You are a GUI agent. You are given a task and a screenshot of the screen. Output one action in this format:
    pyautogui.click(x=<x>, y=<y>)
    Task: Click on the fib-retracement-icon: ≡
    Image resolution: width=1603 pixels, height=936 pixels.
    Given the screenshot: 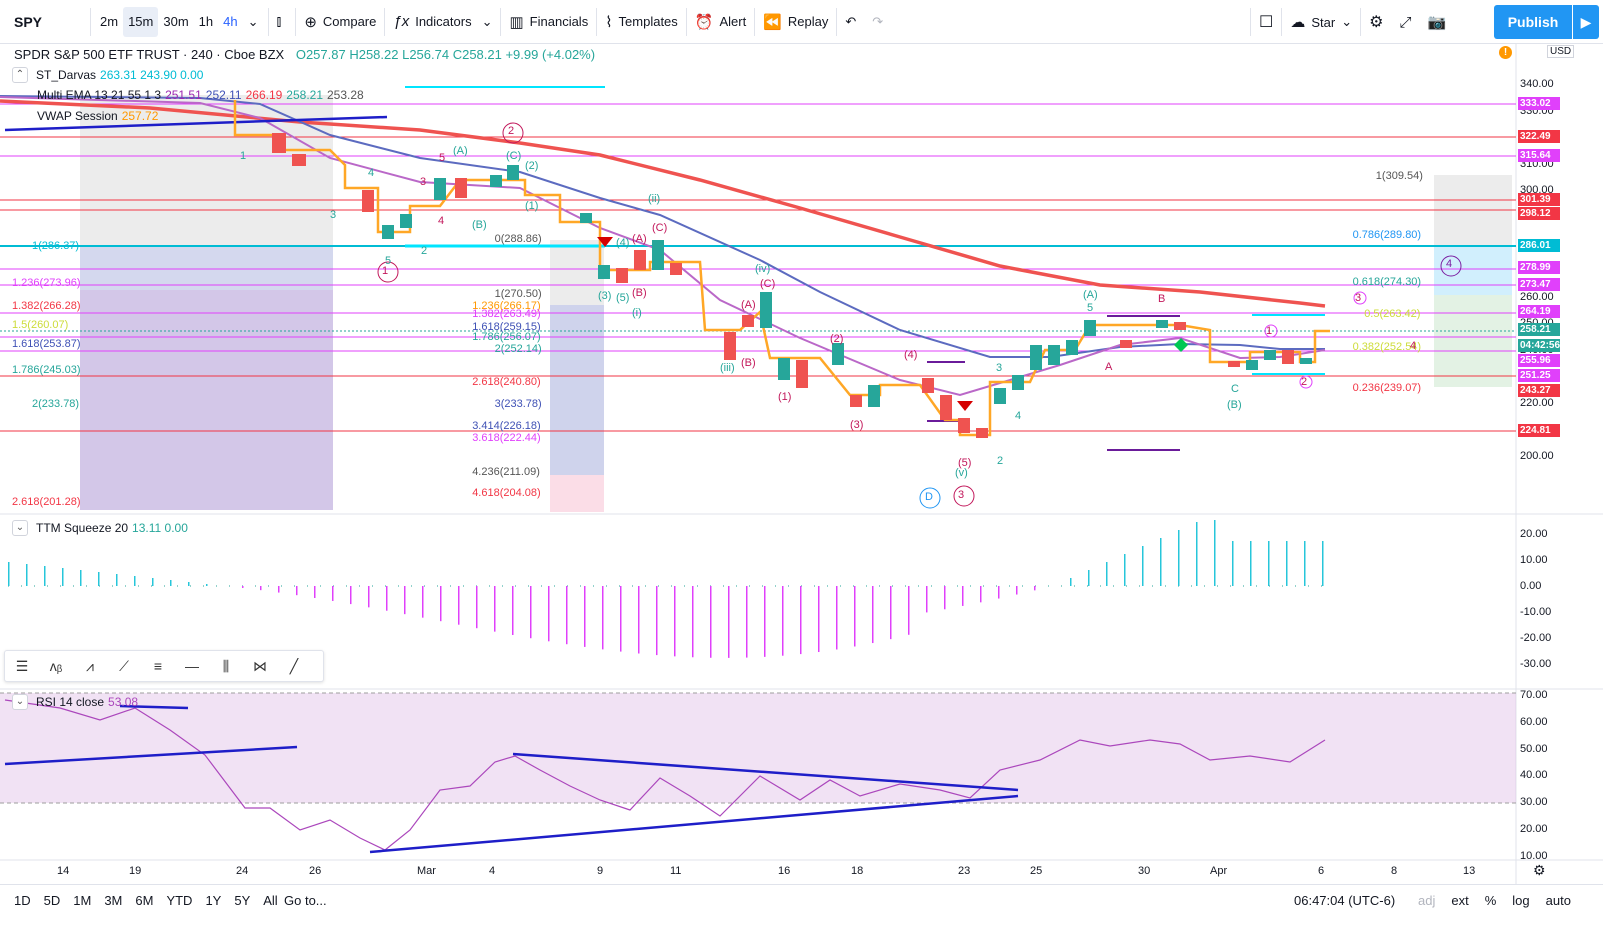 What is the action you would take?
    pyautogui.click(x=158, y=666)
    